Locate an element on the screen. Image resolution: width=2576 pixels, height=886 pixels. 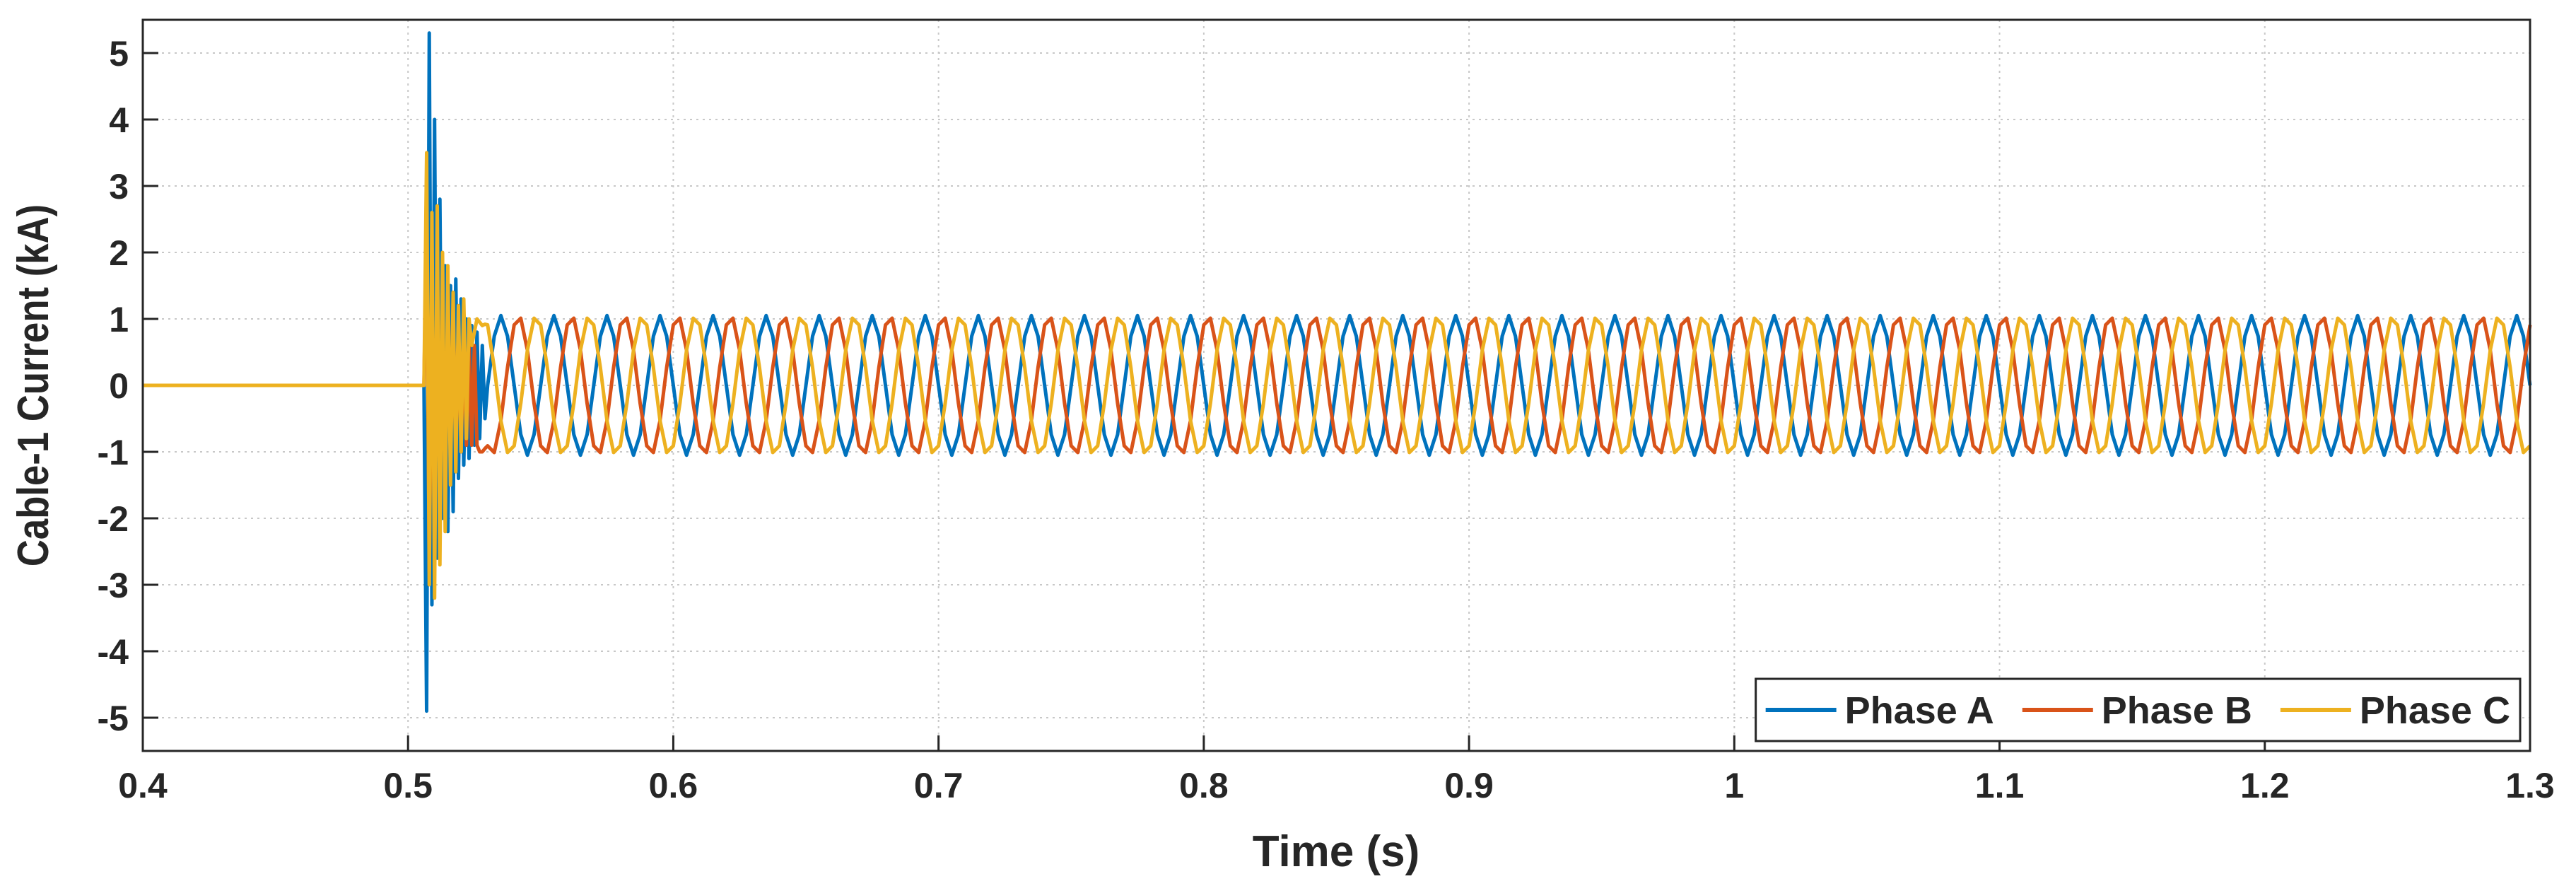
y-tick-label: 3 is located at coordinates (119, 186).